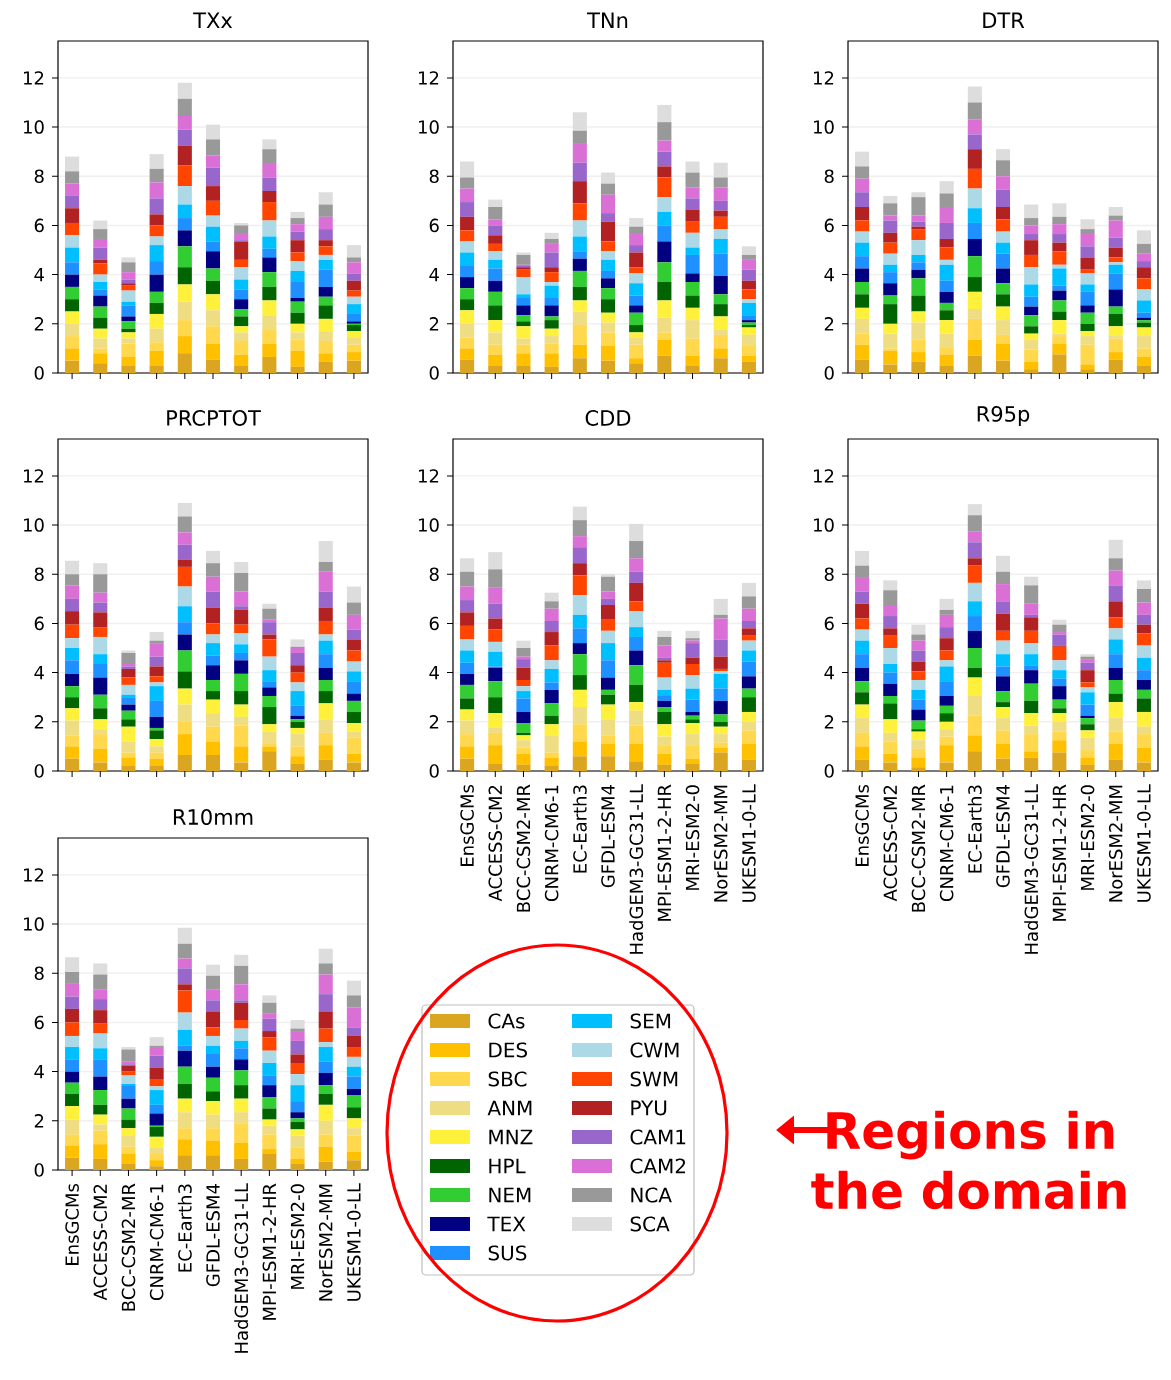 This screenshot has height=1380, width=1171. I want to click on chart-title: R95p, so click(1003, 415).